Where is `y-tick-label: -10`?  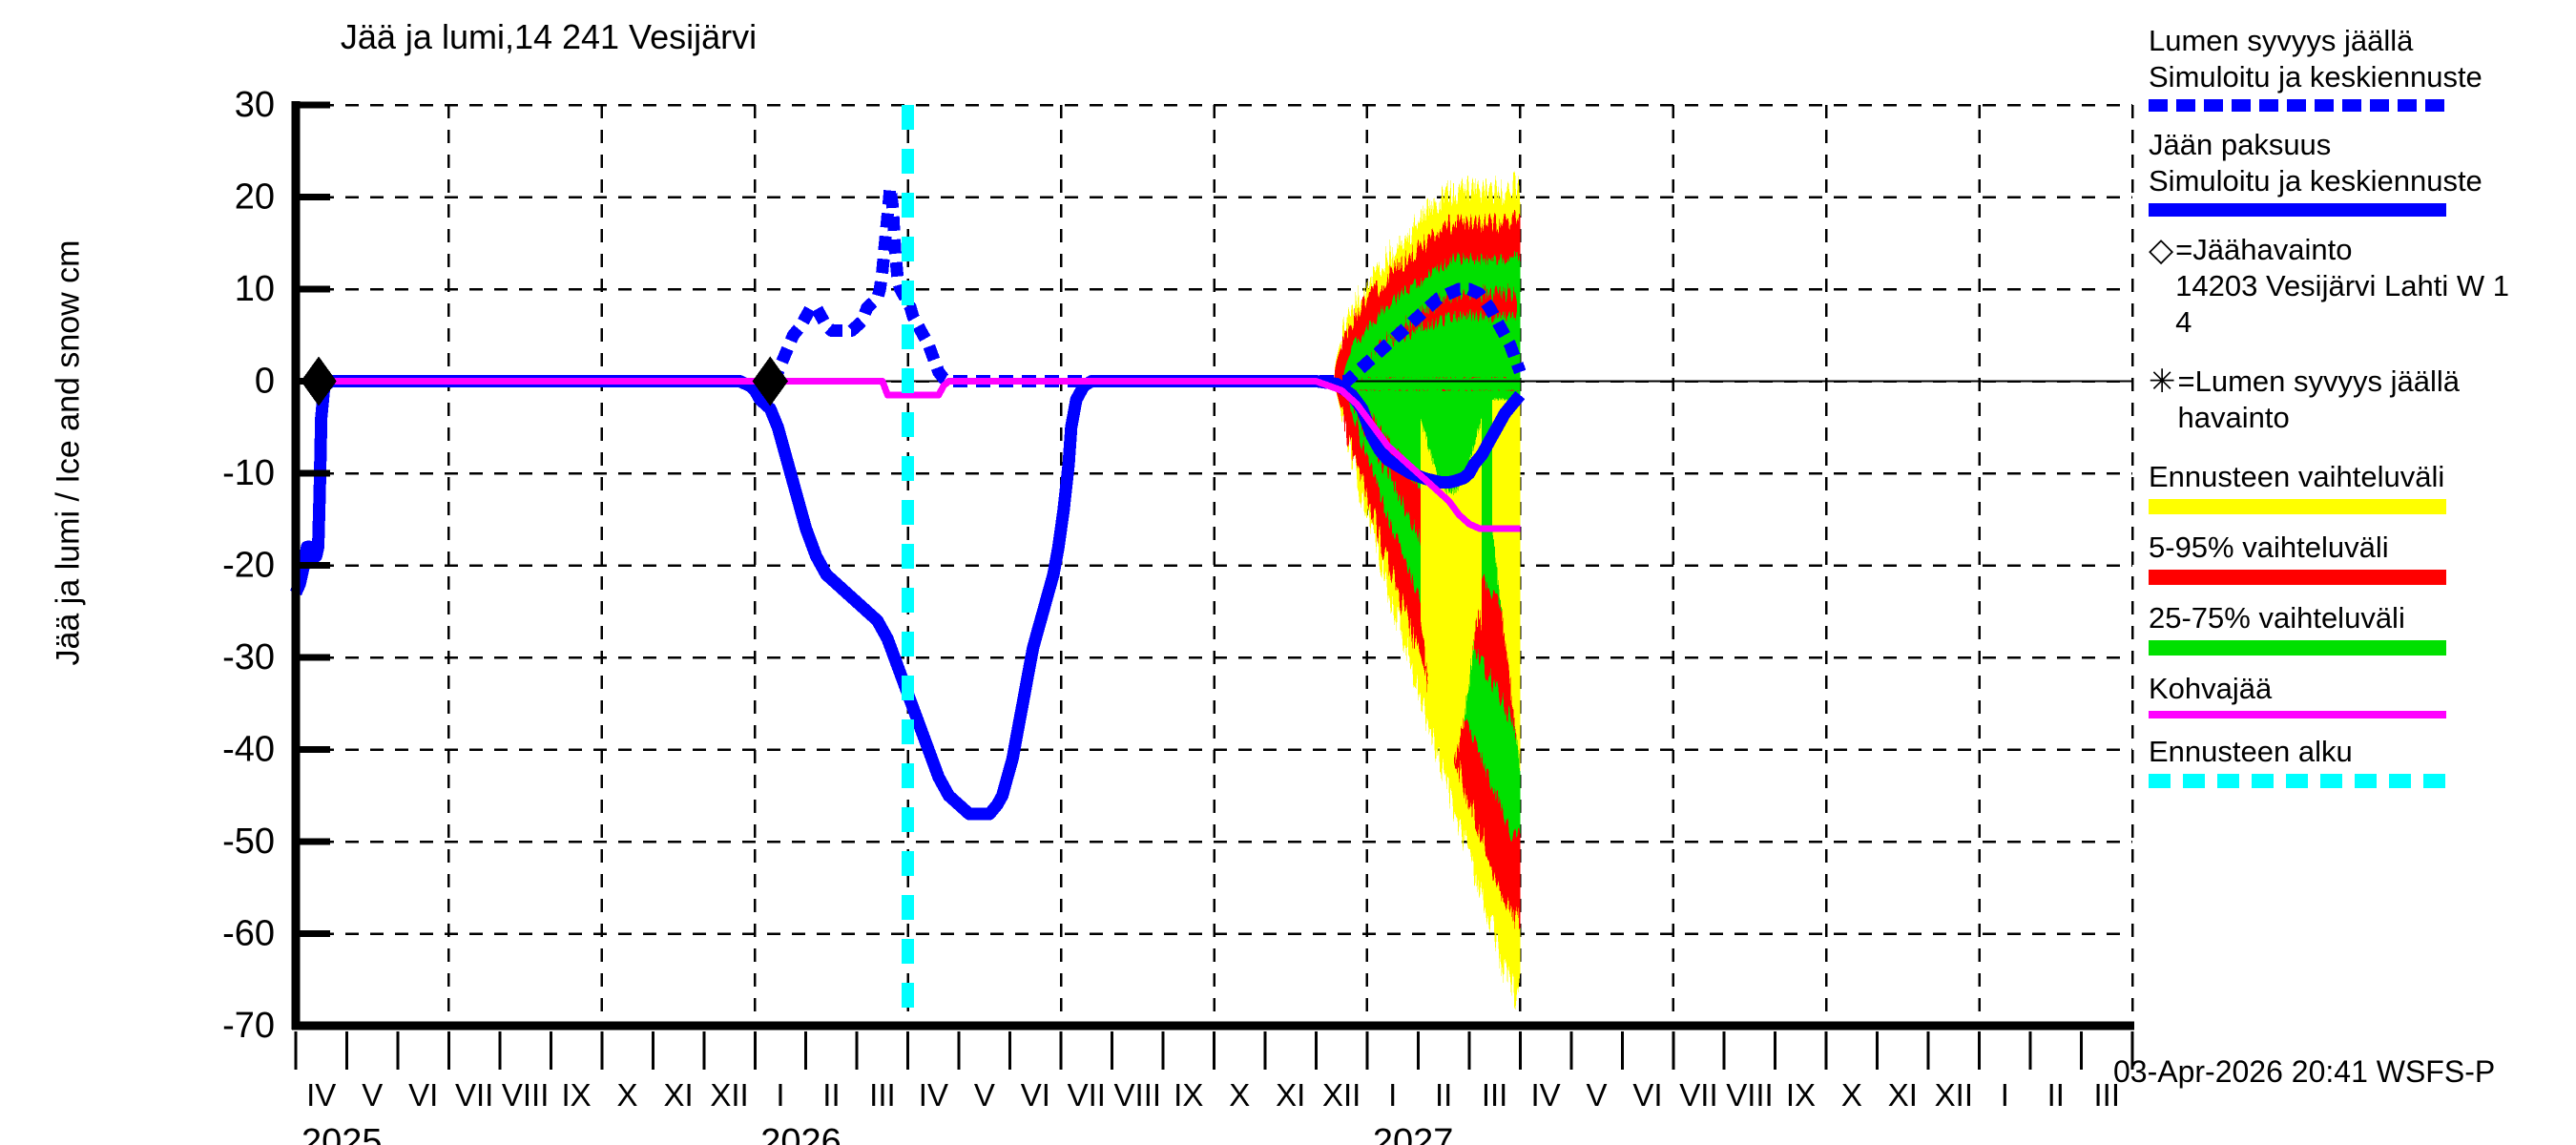 y-tick-label: -10 is located at coordinates (248, 473).